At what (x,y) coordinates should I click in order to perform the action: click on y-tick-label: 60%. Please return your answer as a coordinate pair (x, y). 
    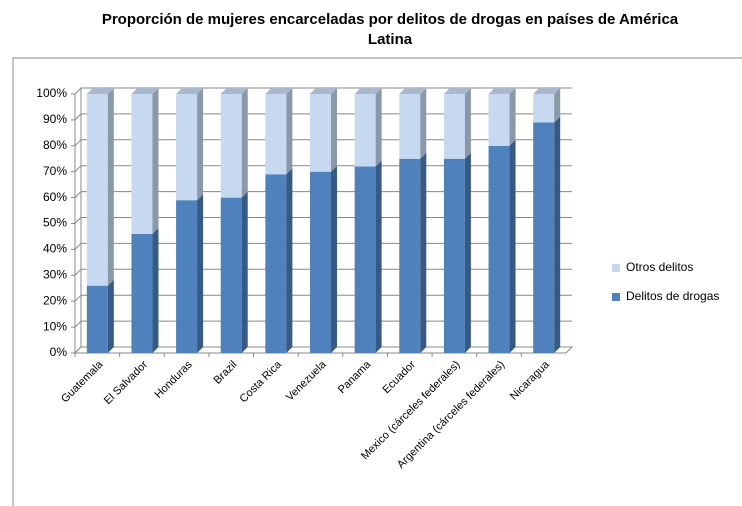
    Looking at the image, I should click on (55, 197).